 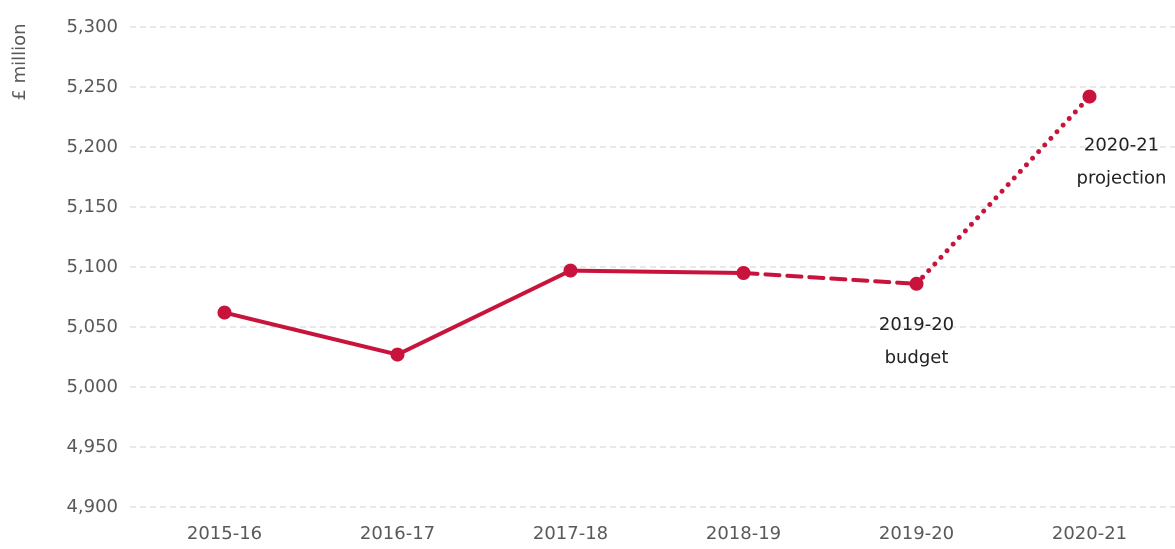 I want to click on y-axis-label: £ million, so click(x=19, y=61).